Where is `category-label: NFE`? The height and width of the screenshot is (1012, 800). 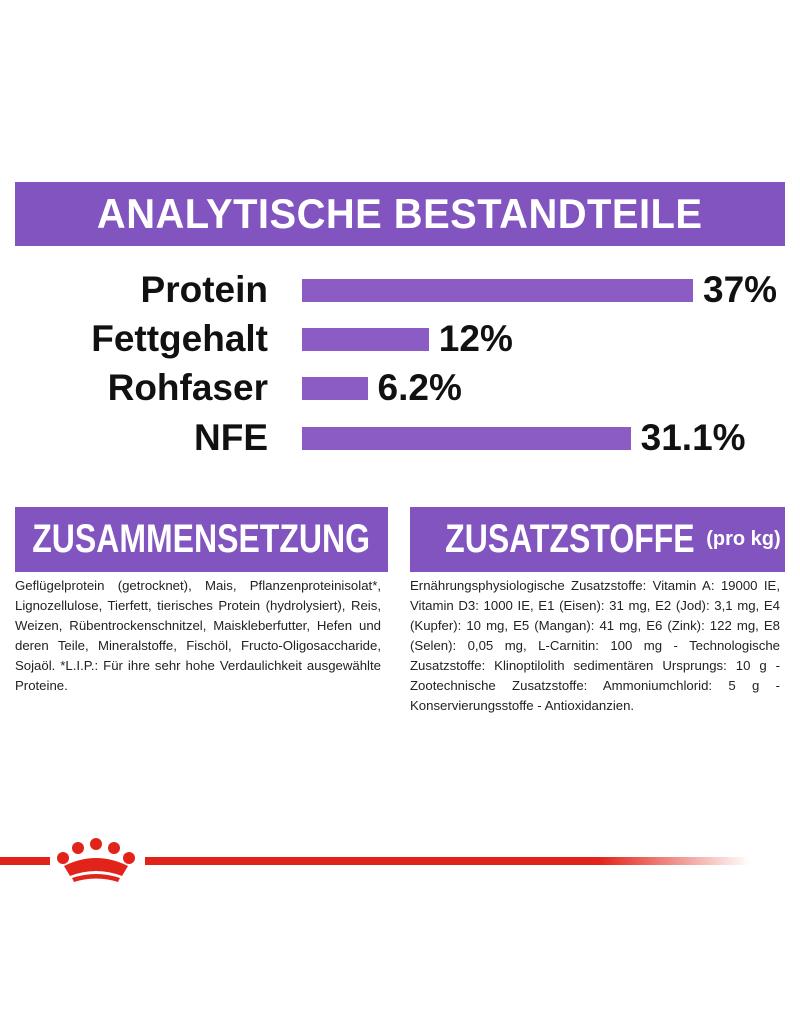 category-label: NFE is located at coordinates (231, 437).